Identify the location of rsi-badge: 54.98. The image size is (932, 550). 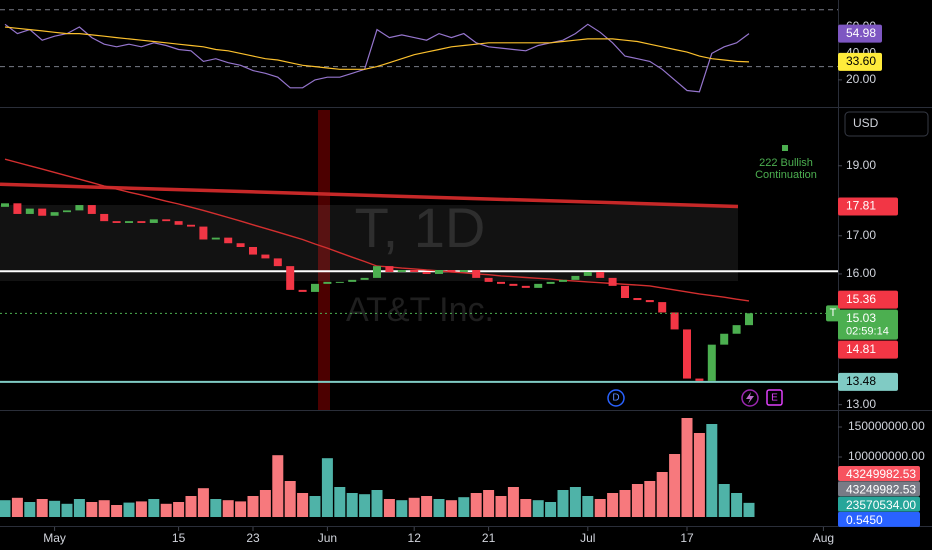
(861, 33).